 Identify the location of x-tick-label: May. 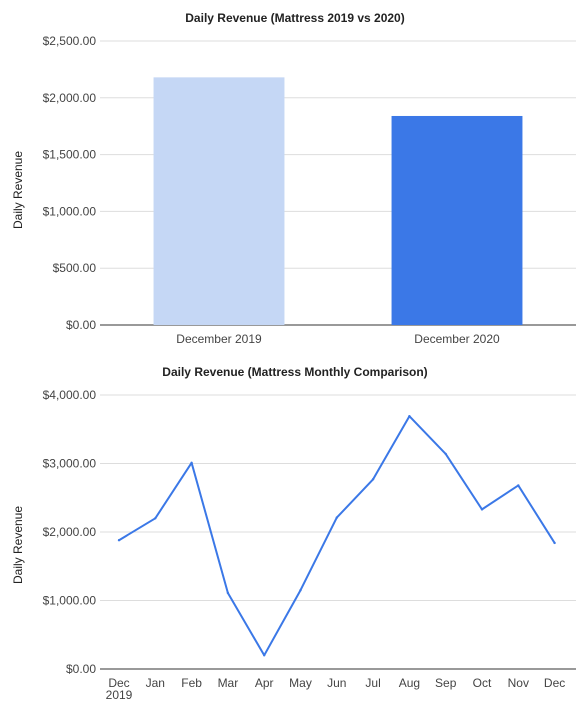
(300, 683).